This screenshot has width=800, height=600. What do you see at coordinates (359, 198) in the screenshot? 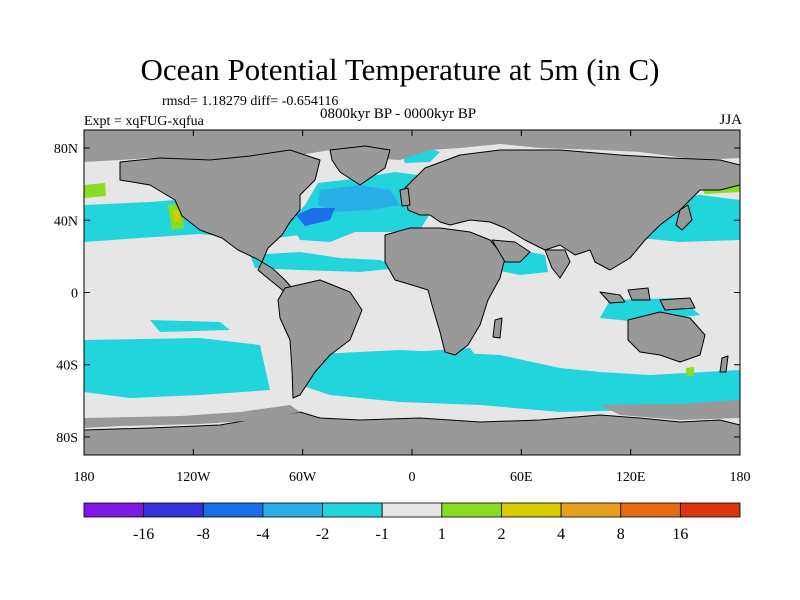
I see `shading-north-atlantic-mid` at bounding box center [359, 198].